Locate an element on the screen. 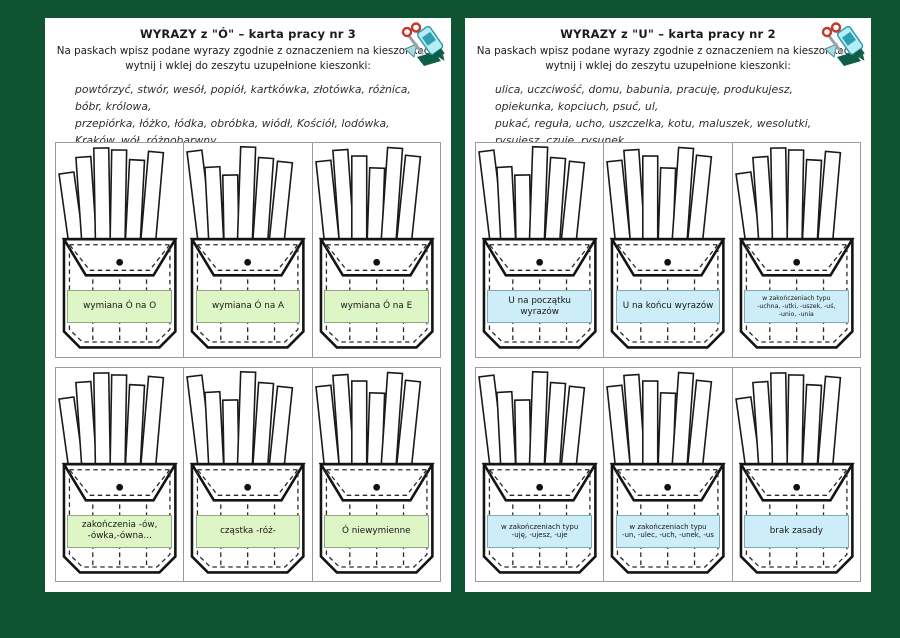 The height and width of the screenshot is (638, 900). pocket-label: wymiana Ó na A is located at coordinates (248, 307).